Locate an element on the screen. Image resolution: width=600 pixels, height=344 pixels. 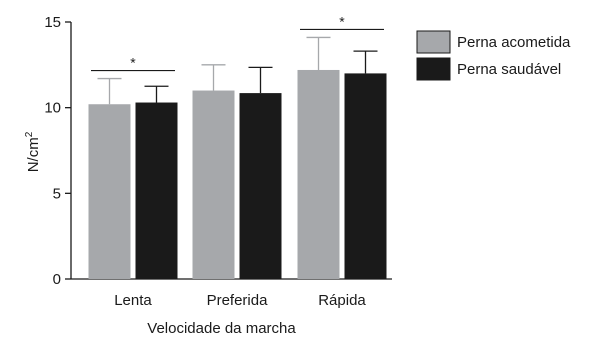
legend-label: Perna acometida is located at coordinates (514, 42).